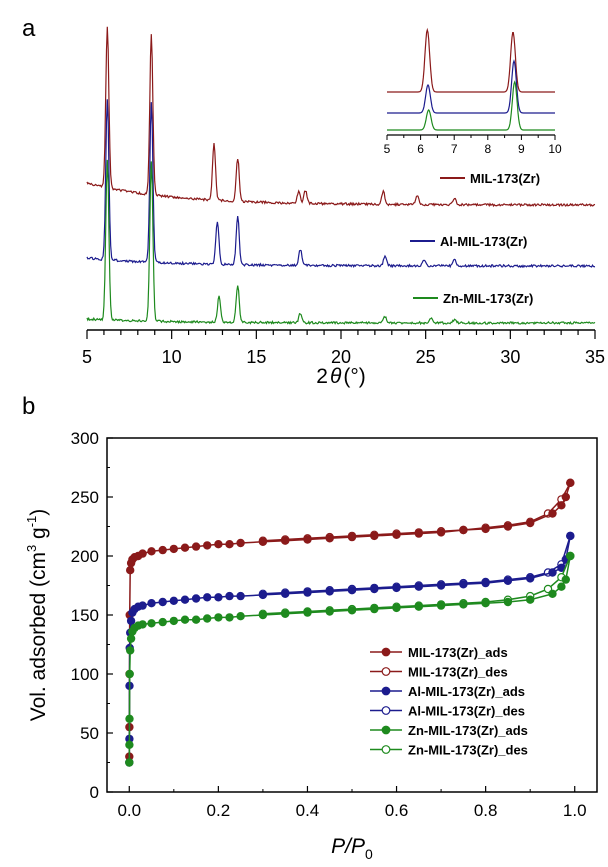 The image size is (608, 867). What do you see at coordinates (458, 652) in the screenshot?
I see `isotherm-legend-label-mil-ads: MIL-173(Zr)_ads` at bounding box center [458, 652].